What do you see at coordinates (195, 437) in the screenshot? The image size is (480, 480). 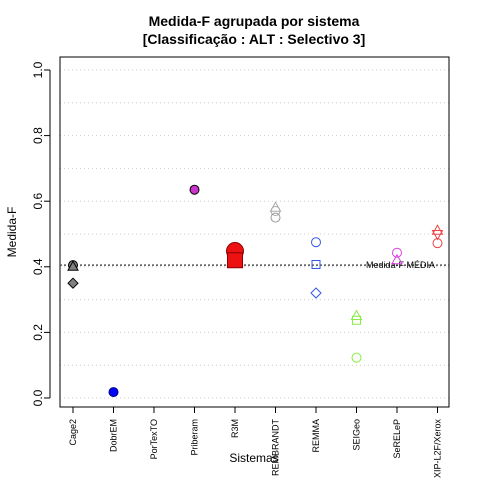 I see `x-tick-label: Priberam` at bounding box center [195, 437].